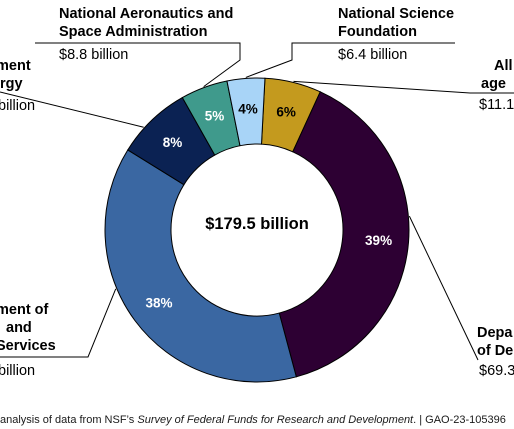 Image resolution: width=514 pixels, height=429 pixels. I want to click on leader-line-national-aeronautics-and-space-administration, so click(138, 64).